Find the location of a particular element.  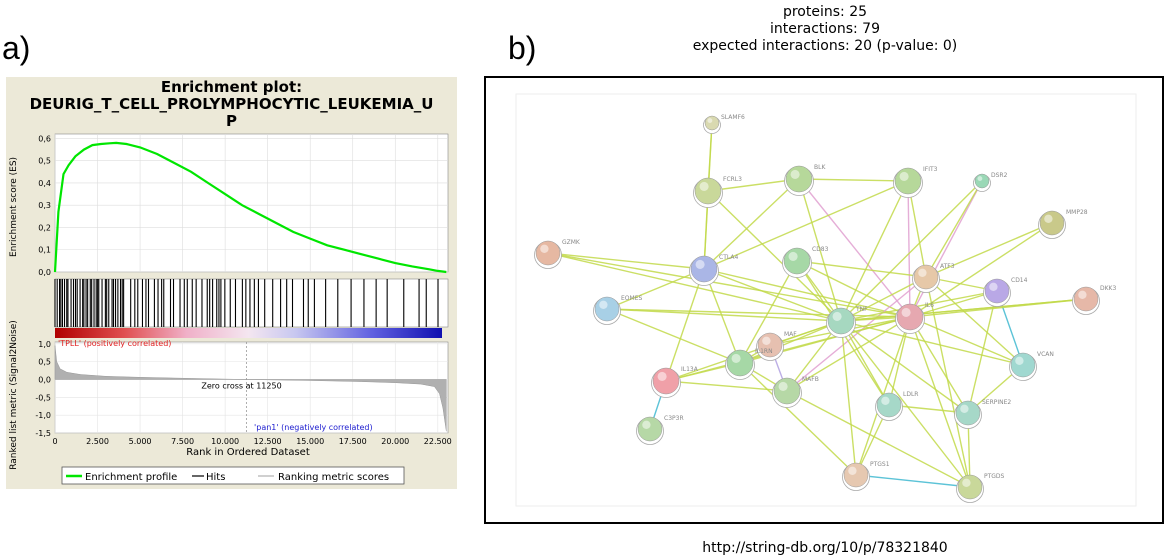

network-node: MAF is located at coordinates (777, 346).